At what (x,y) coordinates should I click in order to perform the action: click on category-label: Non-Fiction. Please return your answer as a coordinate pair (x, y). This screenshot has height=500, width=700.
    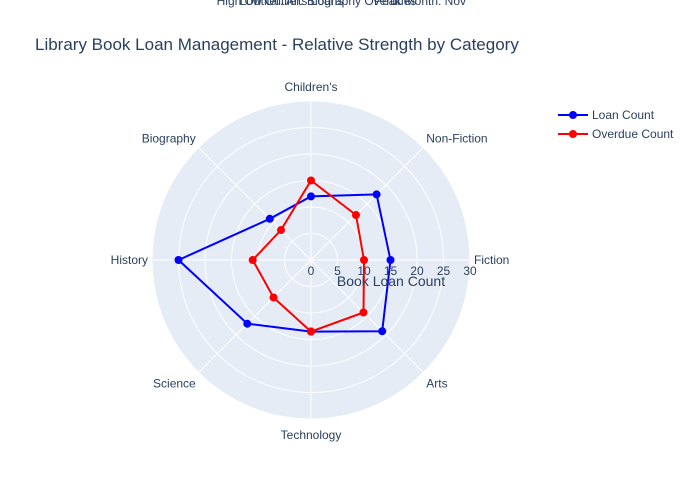
    Looking at the image, I should click on (456, 139).